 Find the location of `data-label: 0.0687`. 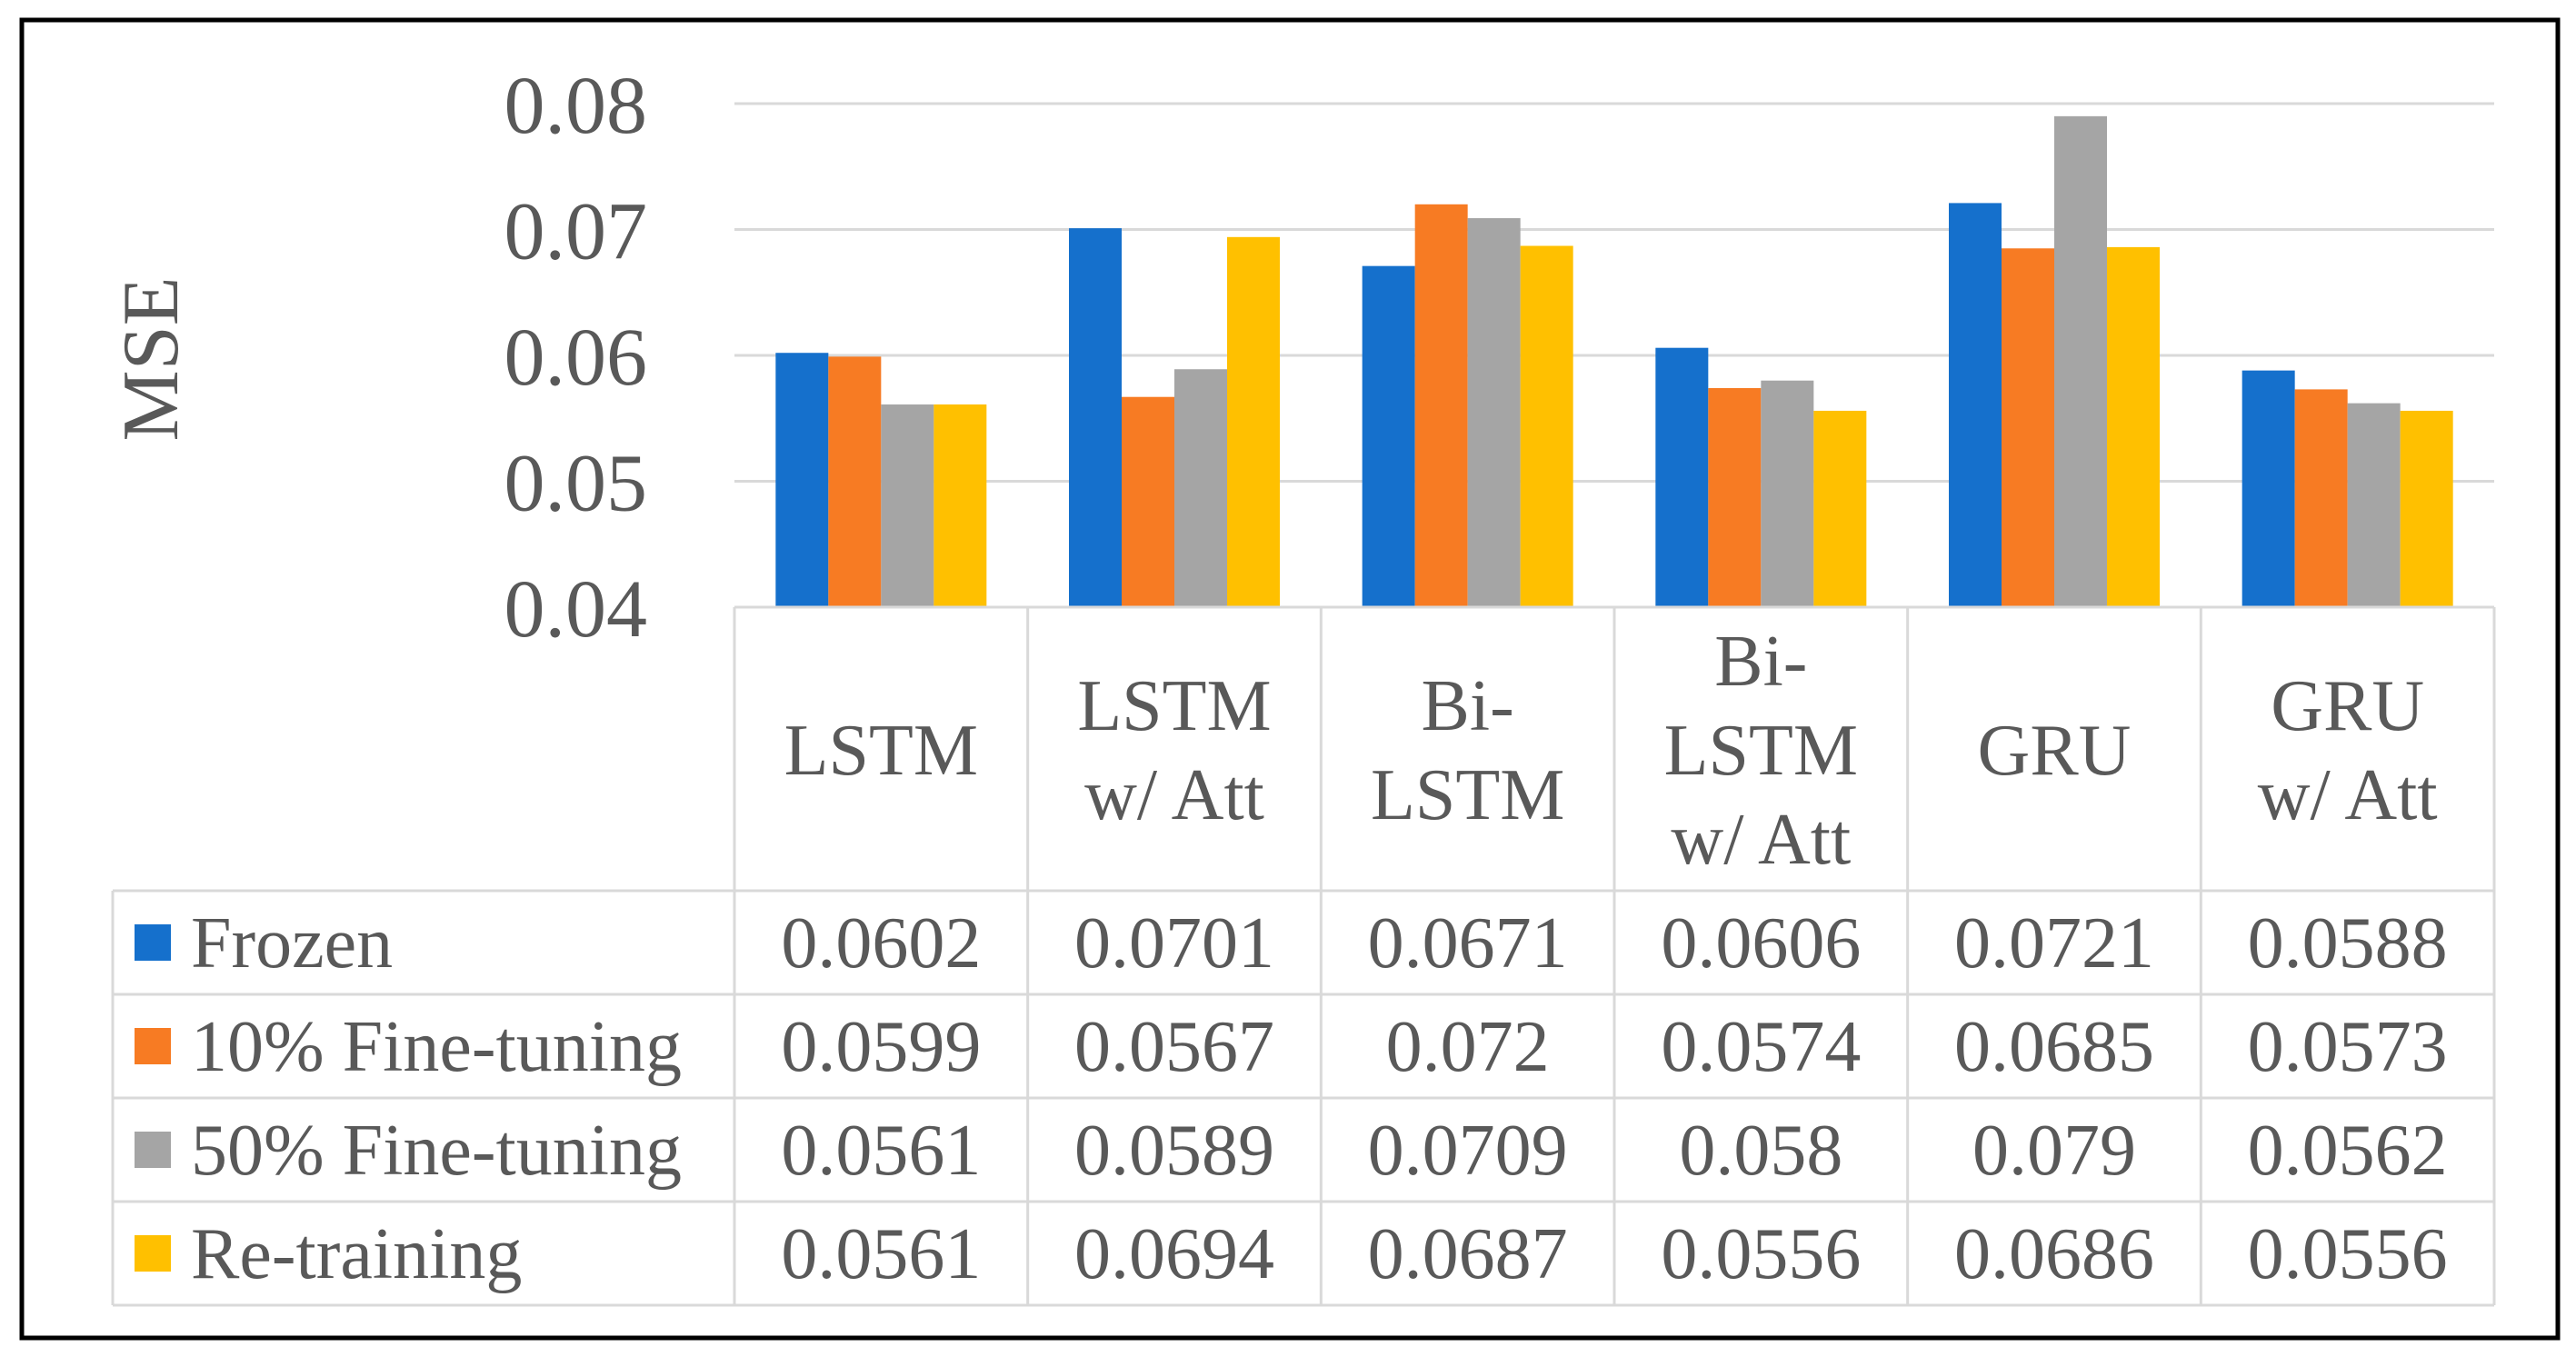

data-label: 0.0687 is located at coordinates (1468, 1254).